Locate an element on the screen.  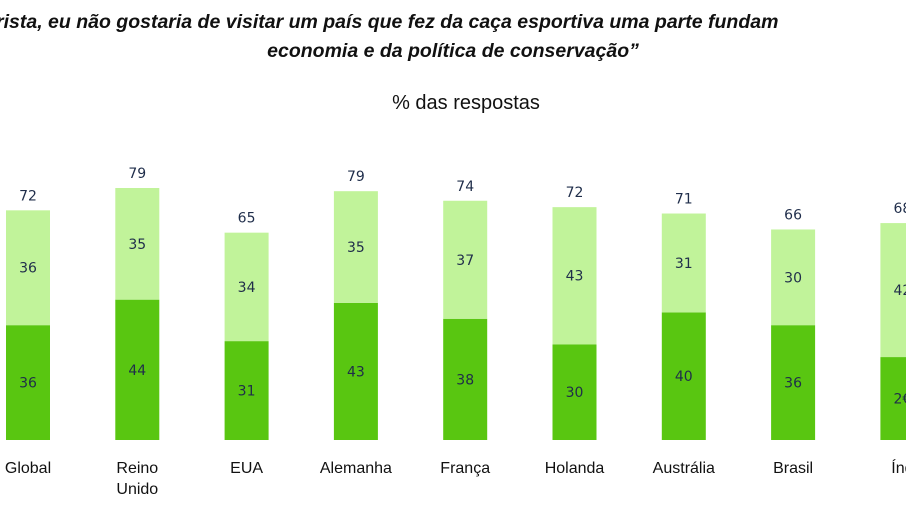
bar-upper-label: 42 is located at coordinates (899, 291).